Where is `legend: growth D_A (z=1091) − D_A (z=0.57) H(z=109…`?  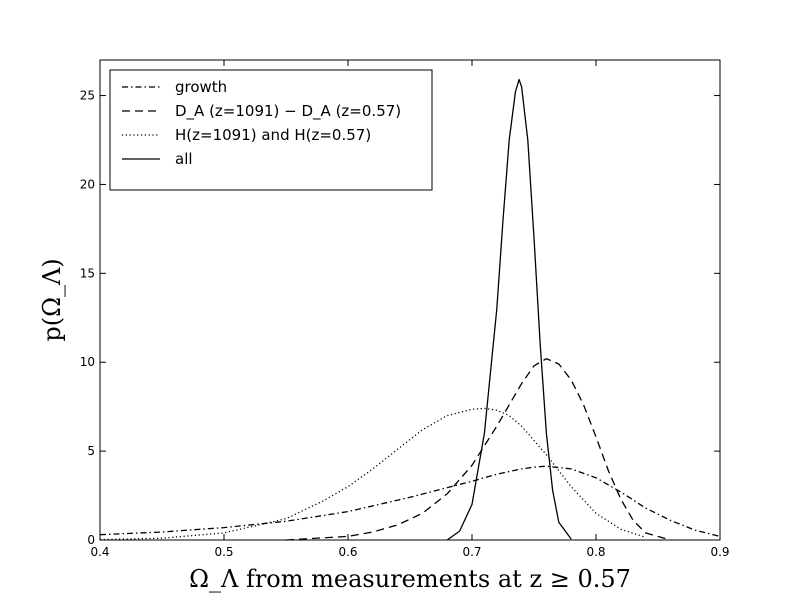
legend: growth D_A (z=1091) − D_A (z=0.57) H(z=109… is located at coordinates (271, 130).